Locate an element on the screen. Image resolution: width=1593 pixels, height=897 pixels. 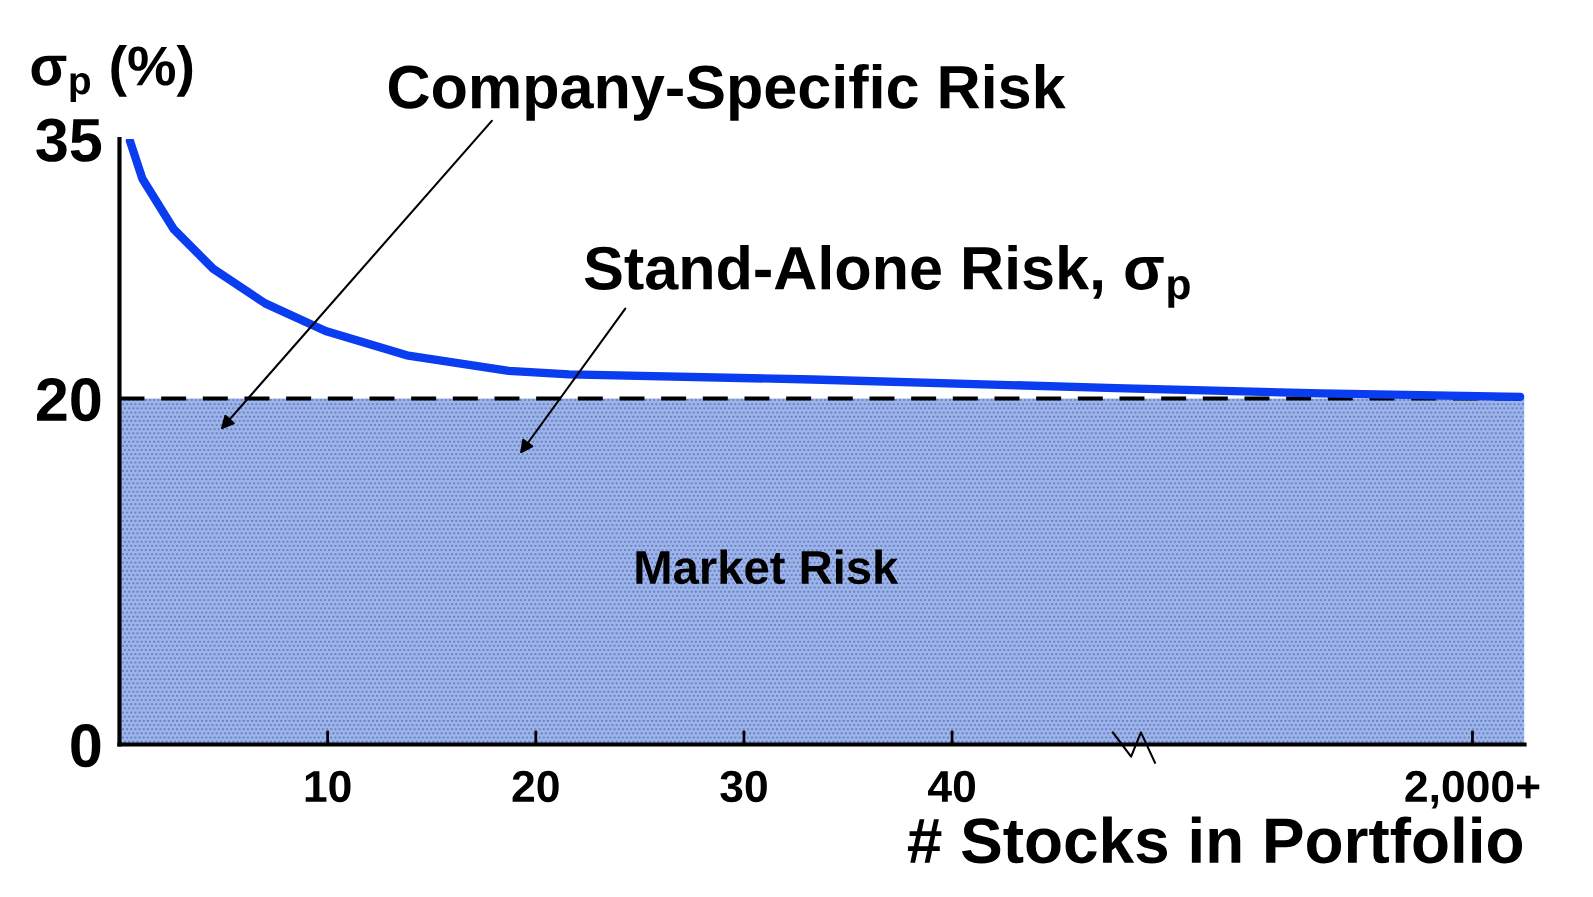
y-tick-label: 35 is located at coordinates (69, 140).